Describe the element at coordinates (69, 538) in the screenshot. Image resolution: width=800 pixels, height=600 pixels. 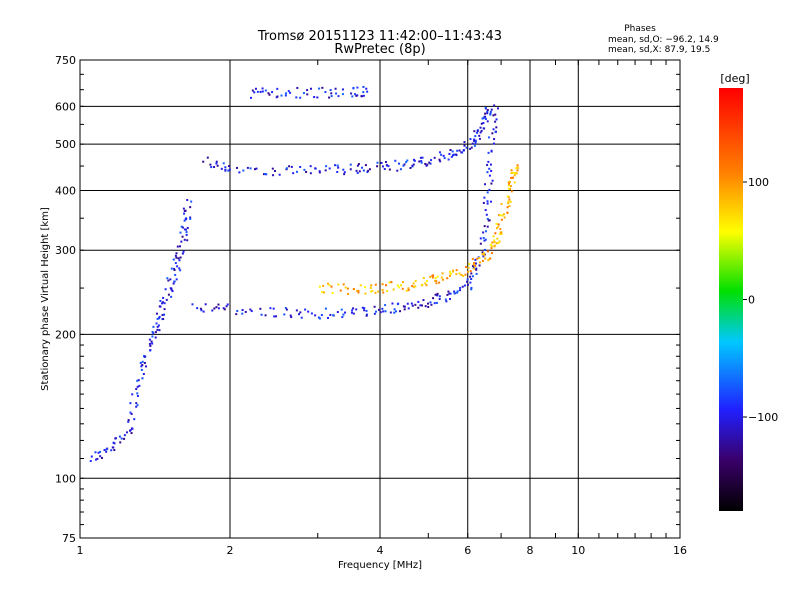
I see `y-tick-label: 75` at that location.